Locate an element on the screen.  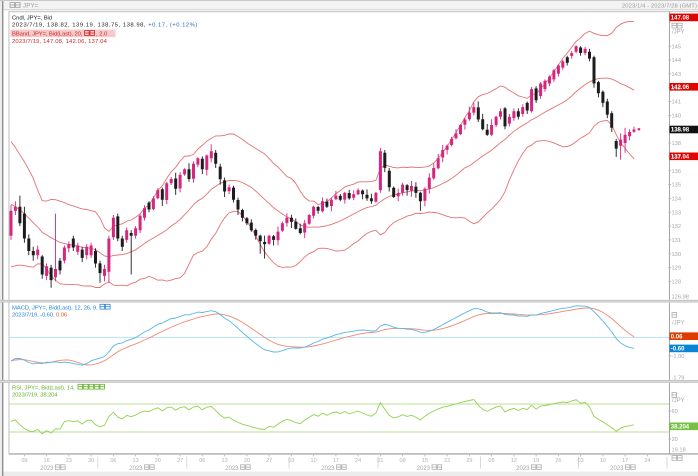
svg-text: 129 is located at coordinates (677, 269).